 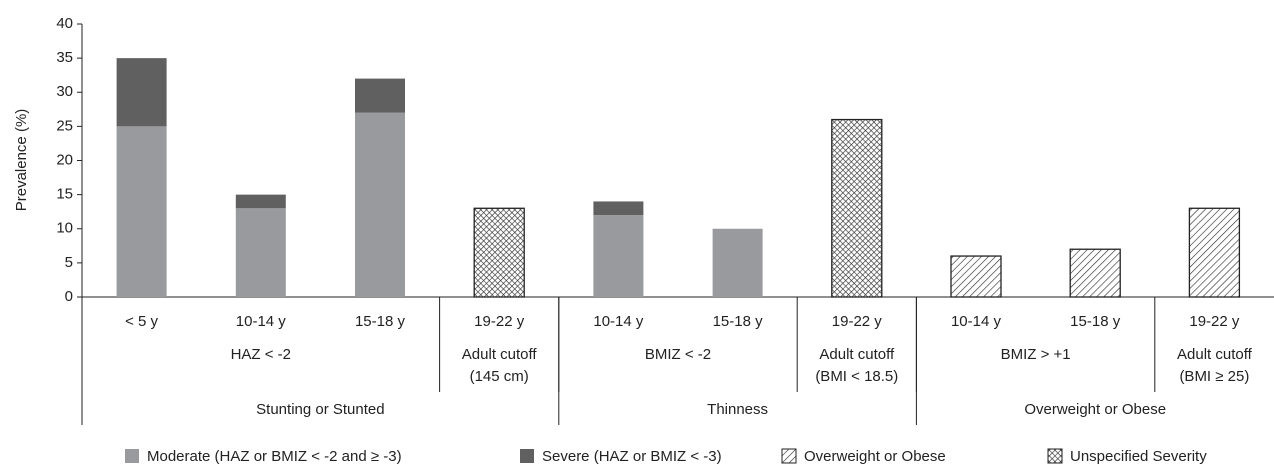 What do you see at coordinates (64, 23) in the screenshot?
I see `y-tick-label: 40` at bounding box center [64, 23].